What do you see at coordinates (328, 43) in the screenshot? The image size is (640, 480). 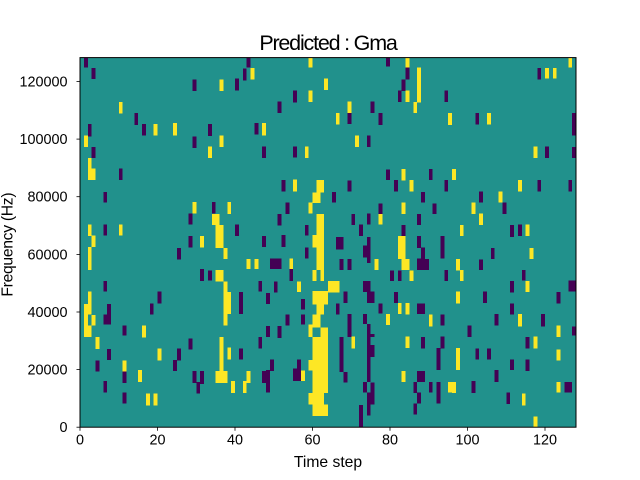 I see `svg-text: Predicted : Gma` at bounding box center [328, 43].